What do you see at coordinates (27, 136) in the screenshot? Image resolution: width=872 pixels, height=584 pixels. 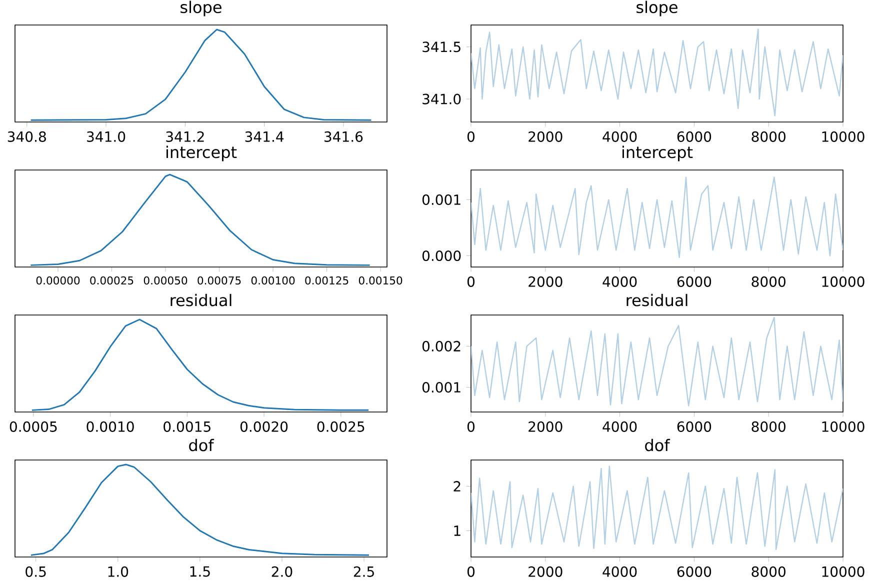 I see `x-tick-label: 340.8` at bounding box center [27, 136].